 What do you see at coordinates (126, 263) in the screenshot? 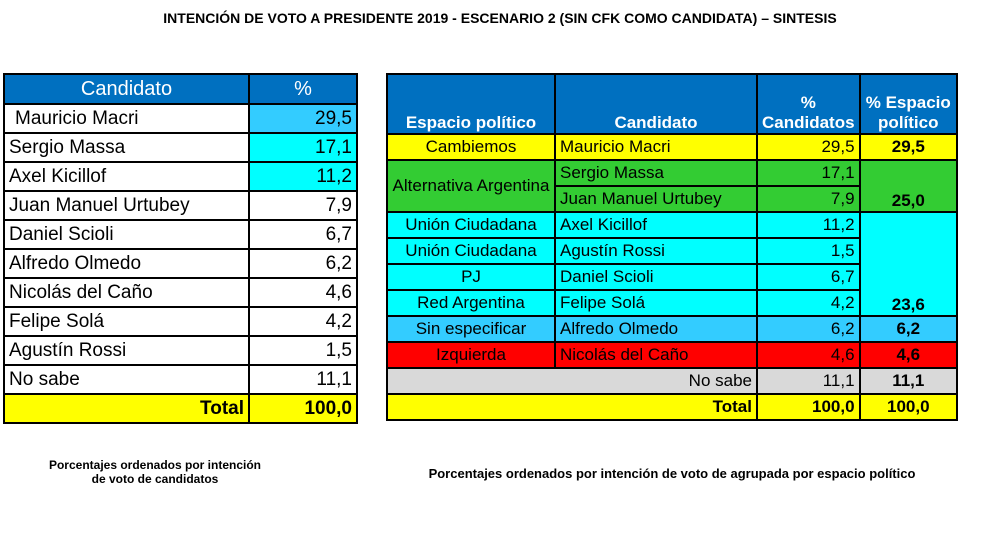
I see `candidate-name: Alfredo Olmedo` at bounding box center [126, 263].